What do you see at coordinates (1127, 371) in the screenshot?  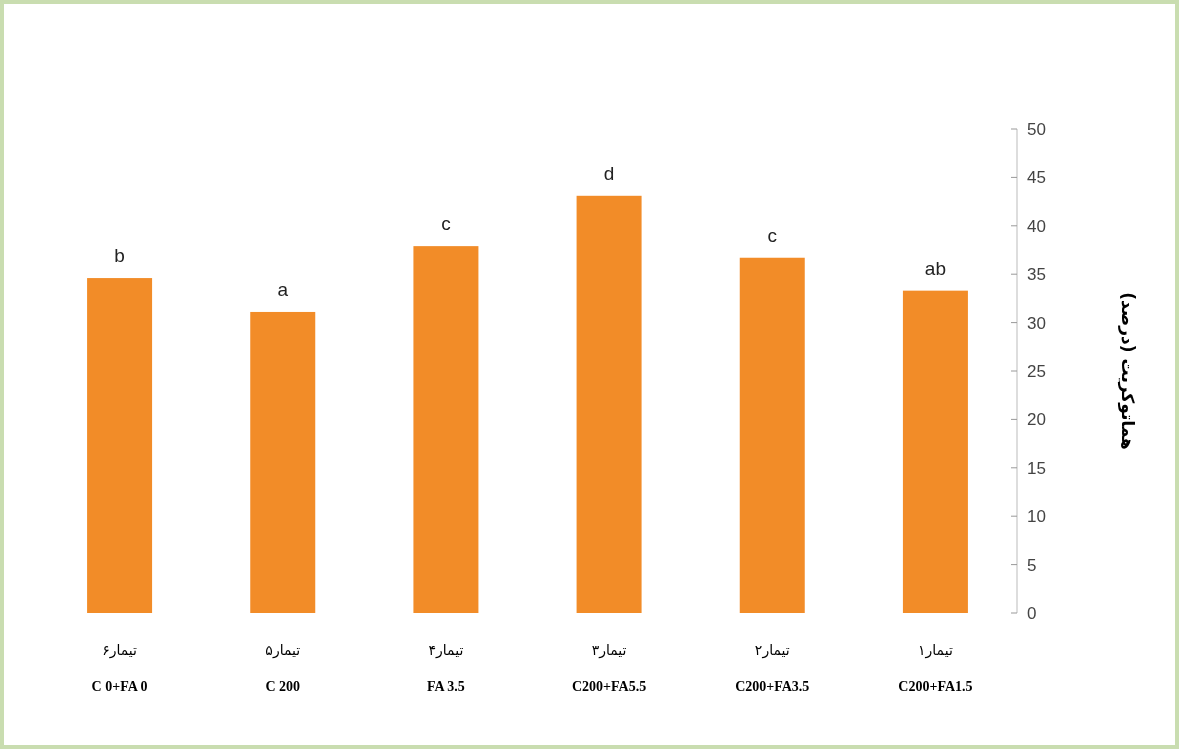 I see `y-axis-title: هماتوکریت (درصد)` at bounding box center [1127, 371].